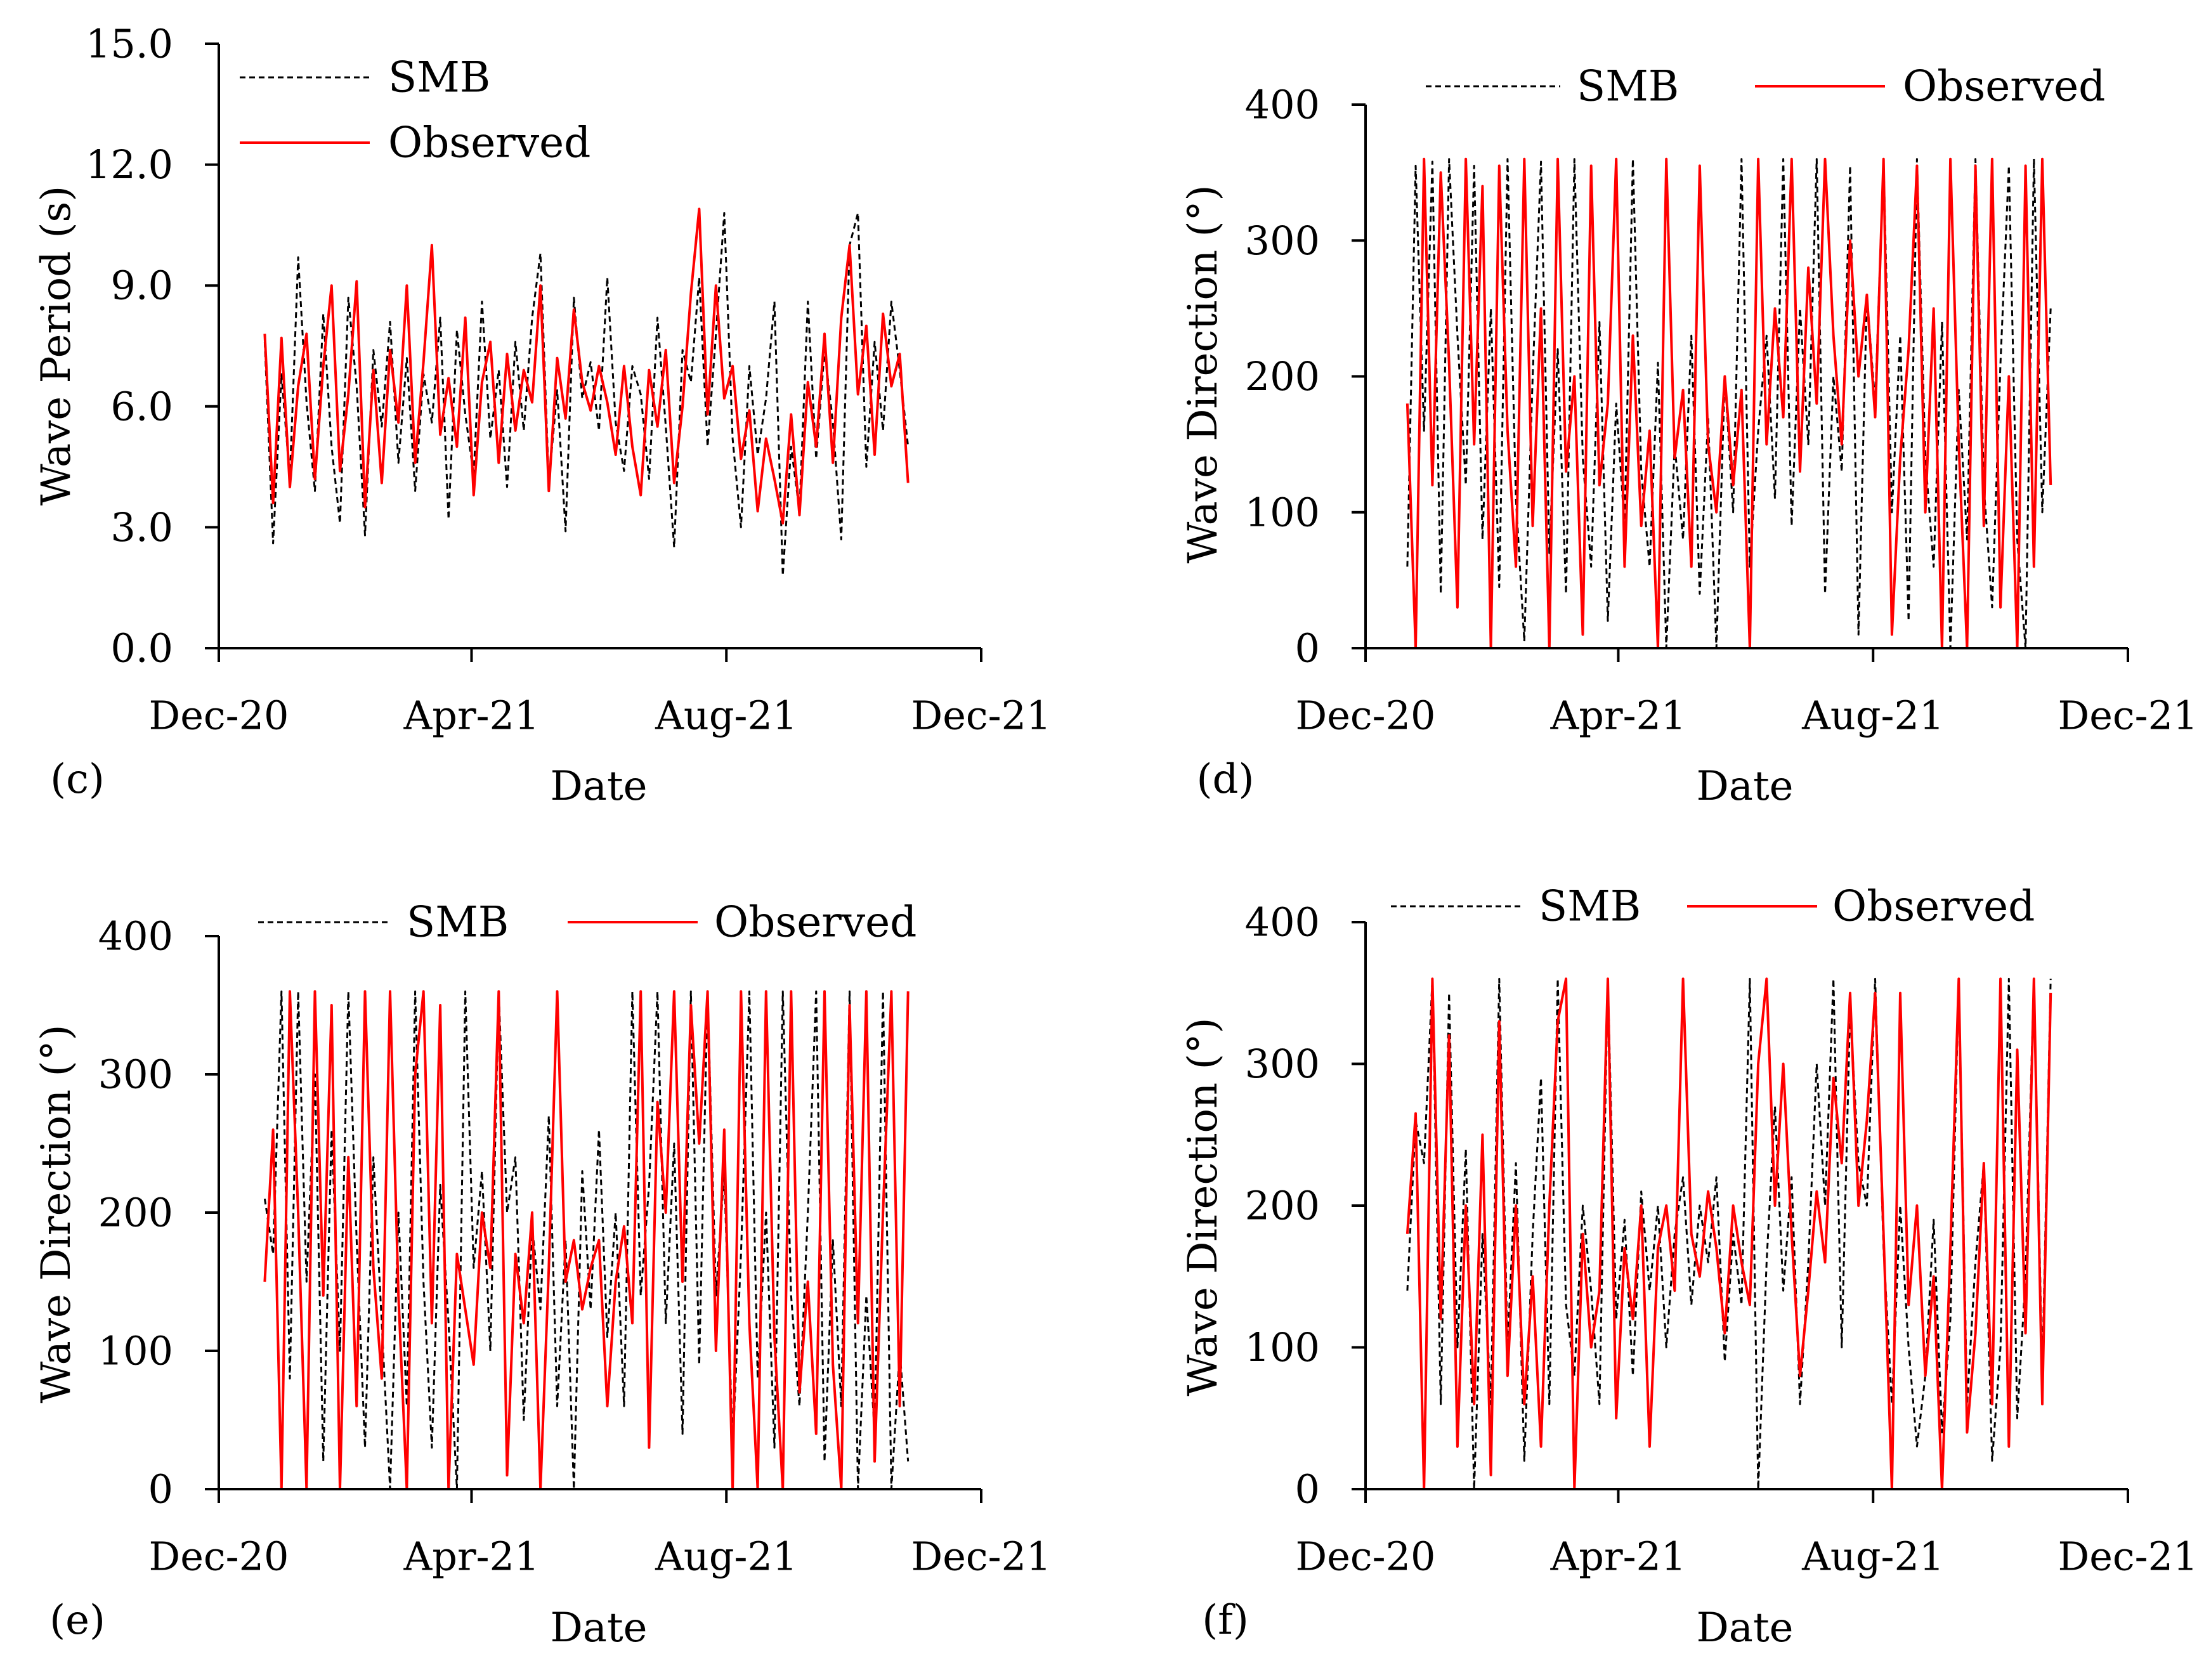 The image size is (2211, 1680). Describe the element at coordinates (587, 922) in the screenshot. I see `legend-e: SMB Observed` at that location.